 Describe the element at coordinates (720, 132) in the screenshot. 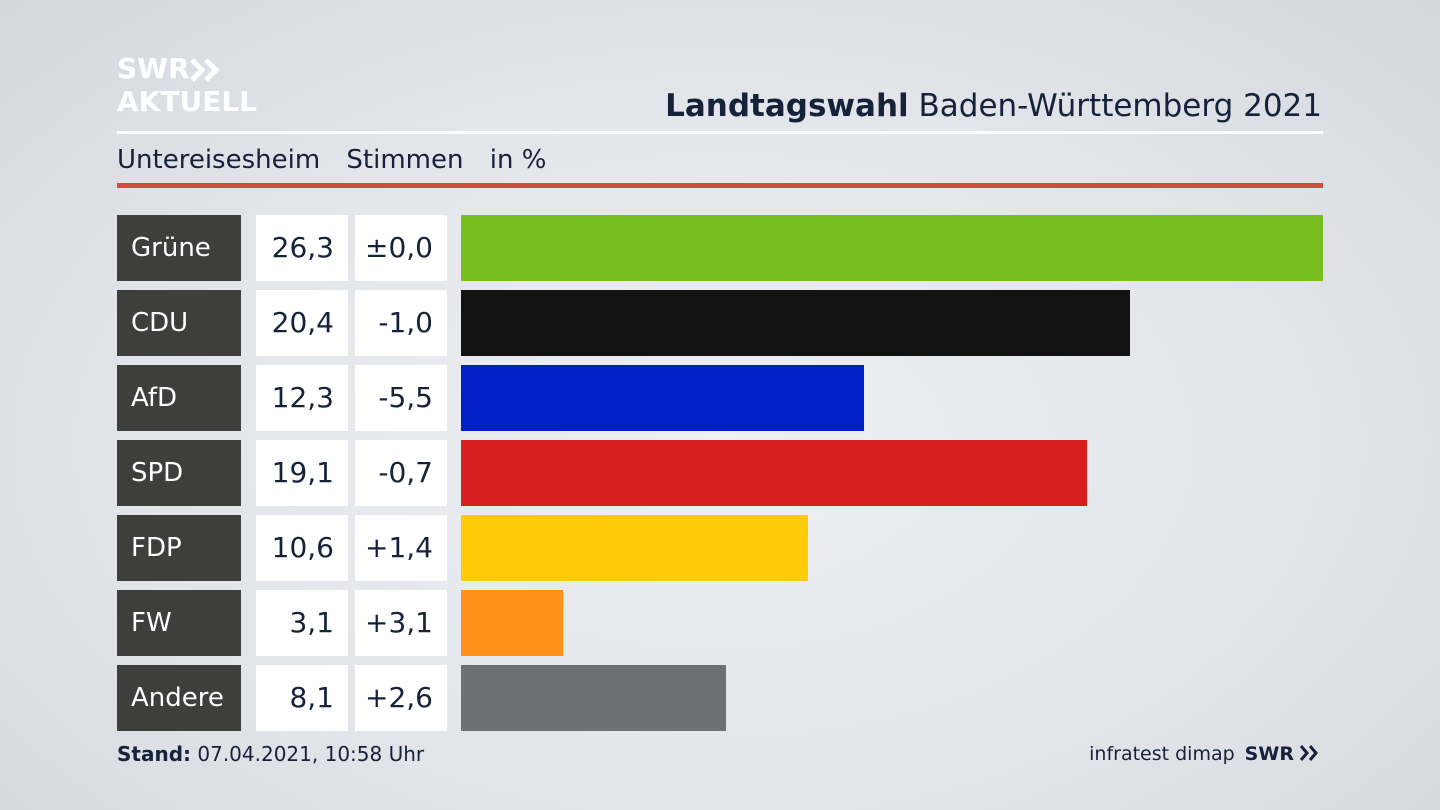

I see `header-divider` at that location.